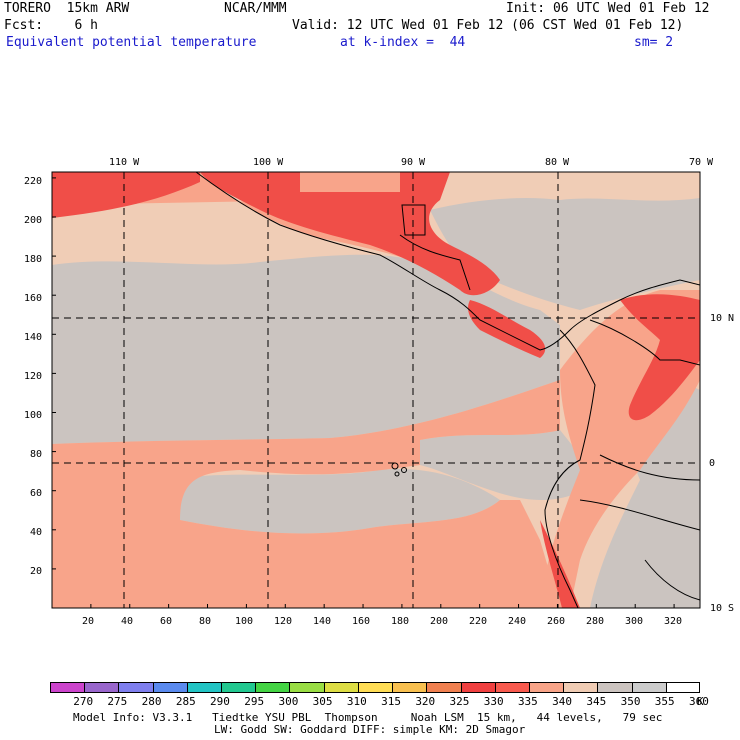 The width and height of the screenshot is (740, 740). Describe the element at coordinates (36, 532) in the screenshot. I see `y-tick-40: 40` at that location.